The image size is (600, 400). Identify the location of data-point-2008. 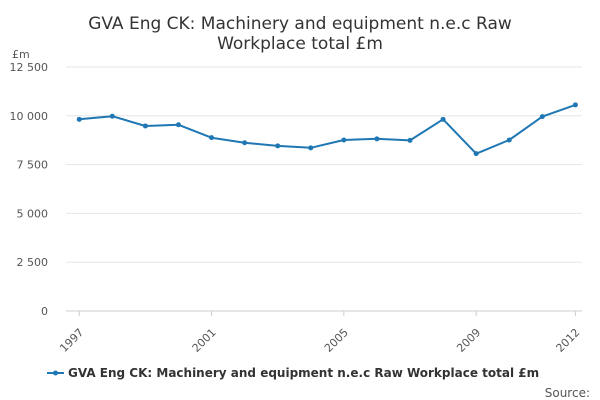
(443, 119).